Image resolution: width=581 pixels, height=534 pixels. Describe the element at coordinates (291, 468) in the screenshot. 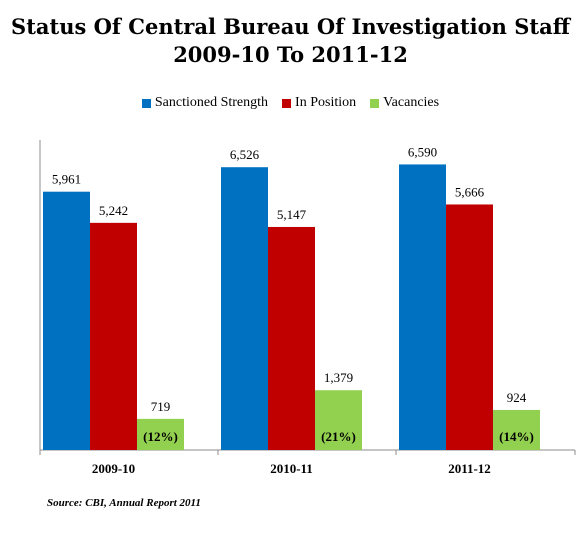

I see `x-tick-label: 2010-11` at that location.